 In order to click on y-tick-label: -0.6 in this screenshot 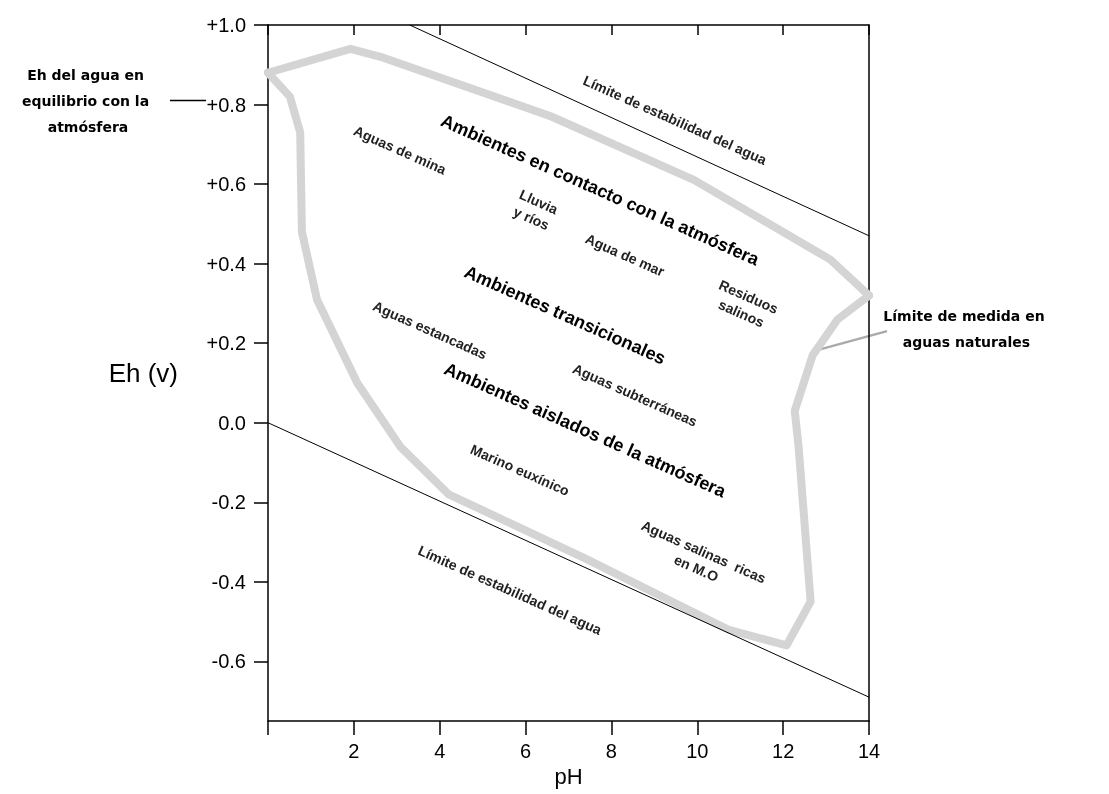, I will do `click(228, 661)`.